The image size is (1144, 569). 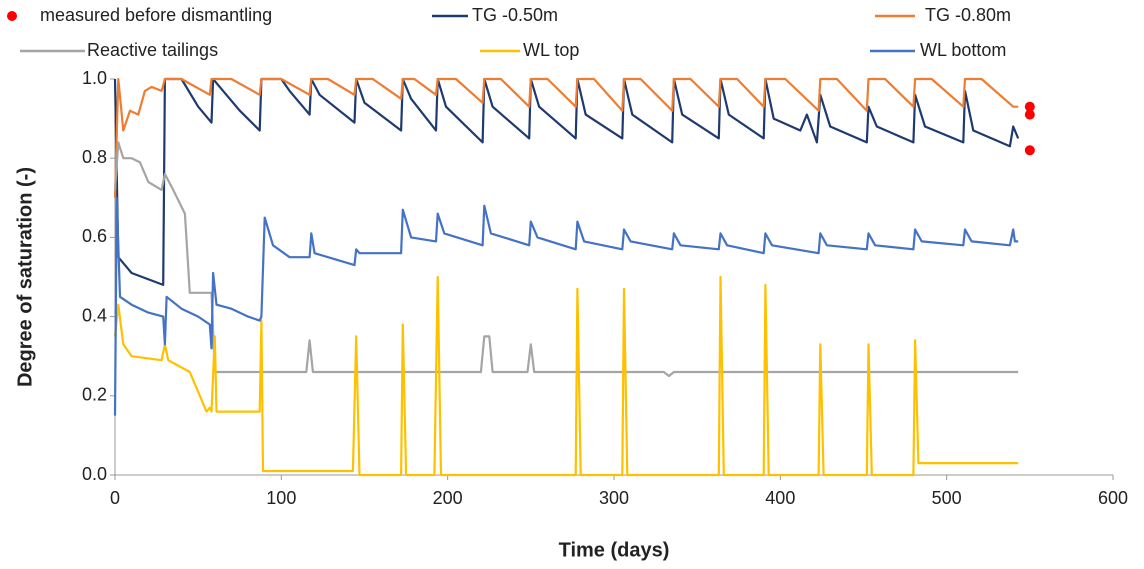 I want to click on x-axis-title: Time (days), so click(x=614, y=550).